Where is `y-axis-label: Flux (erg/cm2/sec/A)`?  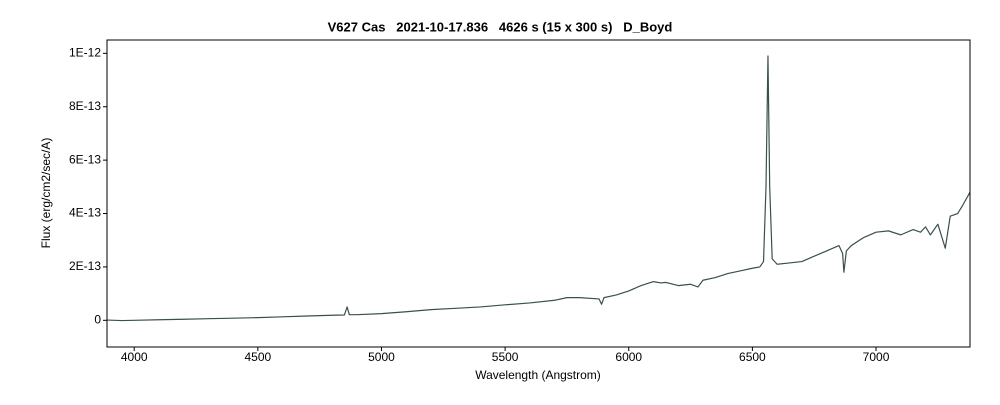
y-axis-label: Flux (erg/cm2/sec/A) is located at coordinates (46, 193).